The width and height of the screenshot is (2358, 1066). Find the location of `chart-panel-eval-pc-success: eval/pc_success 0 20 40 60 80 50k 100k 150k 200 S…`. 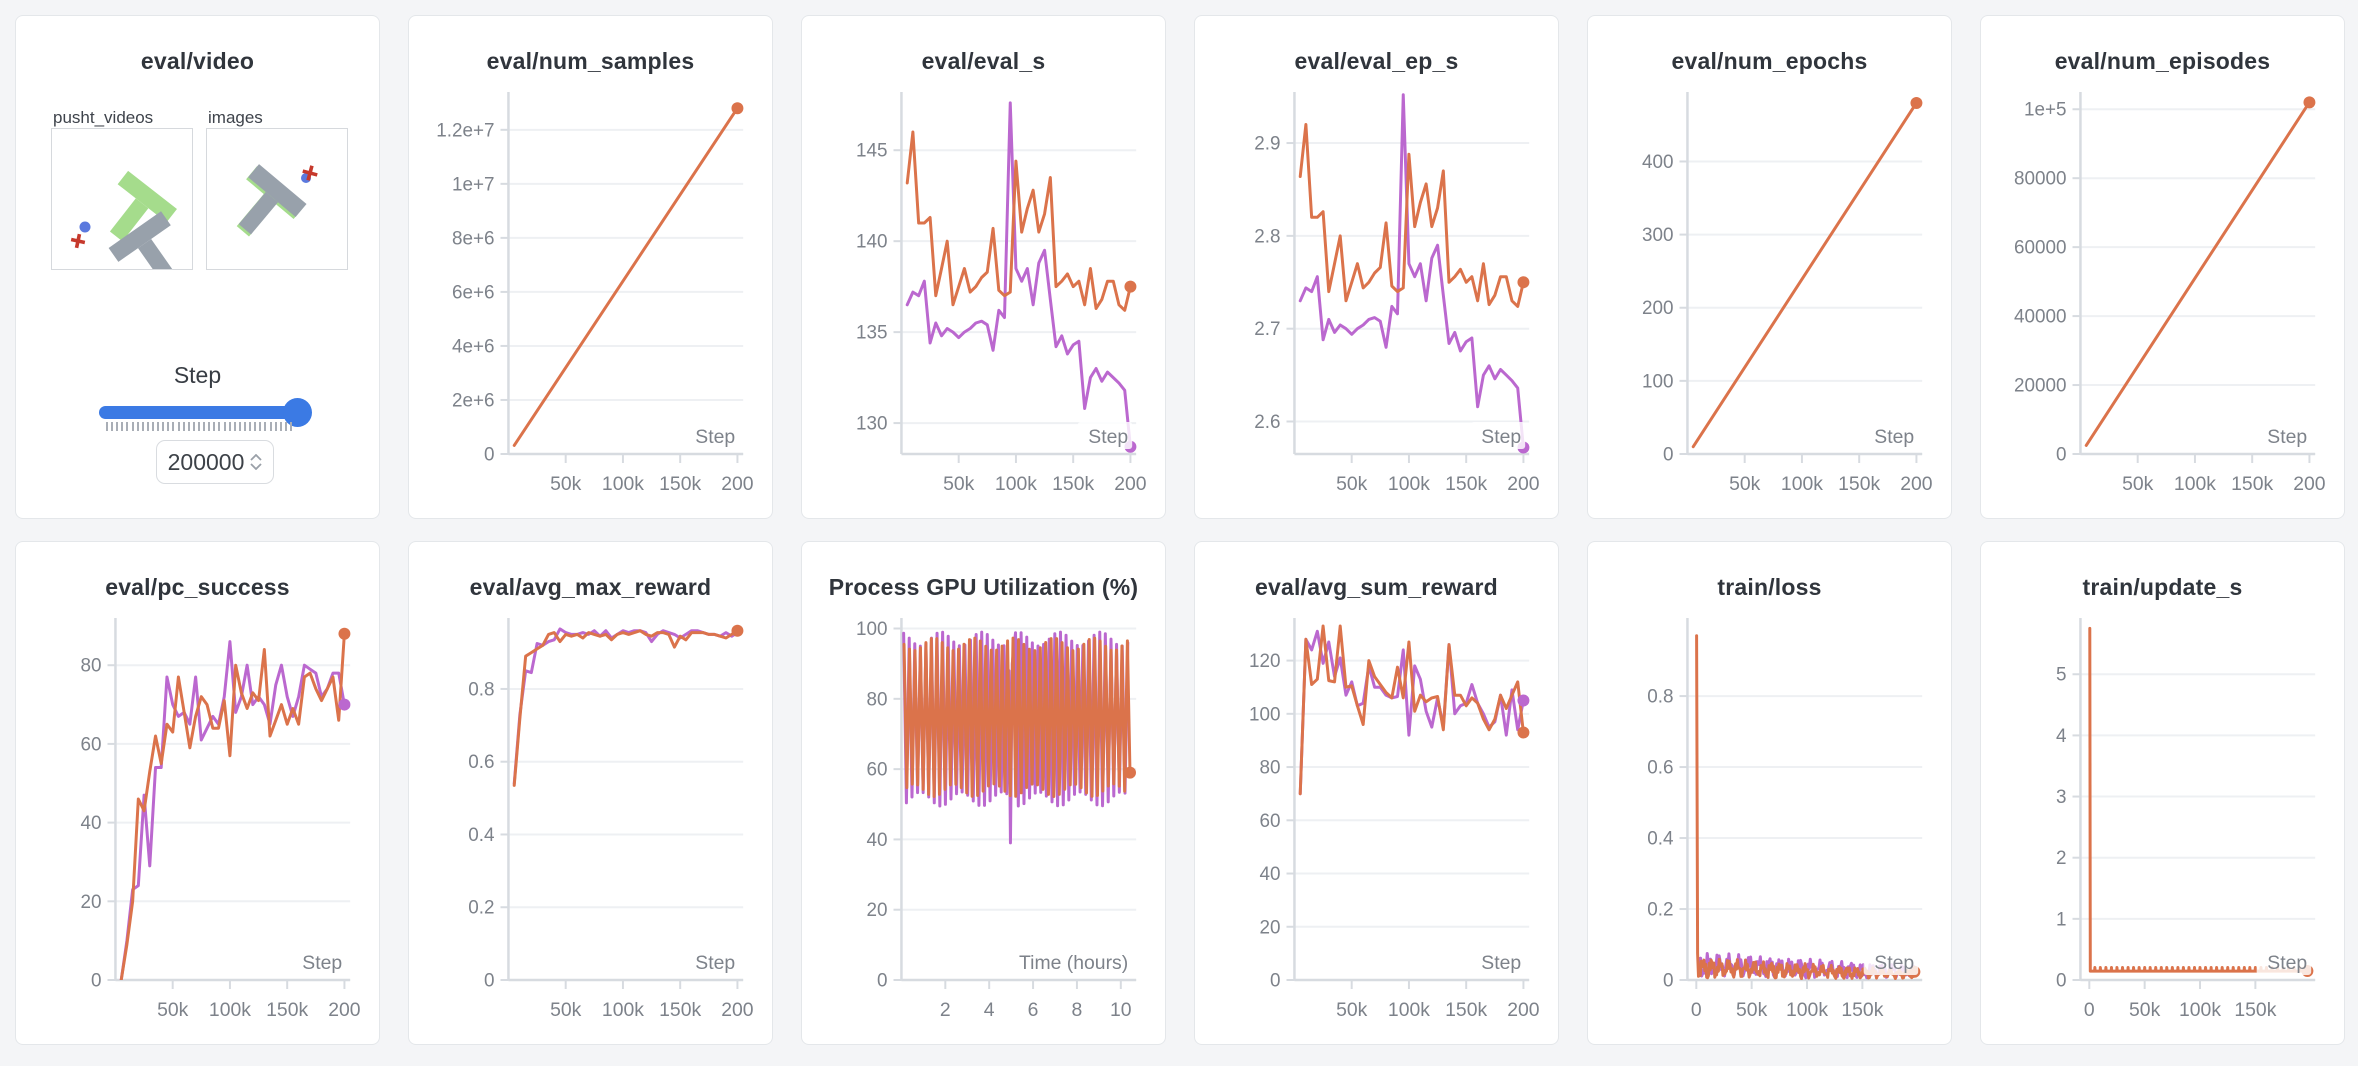

chart-panel-eval-pc-success: eval/pc_success 0 20 40 60 80 50k 100k 150k 200 S… is located at coordinates (197, 793).